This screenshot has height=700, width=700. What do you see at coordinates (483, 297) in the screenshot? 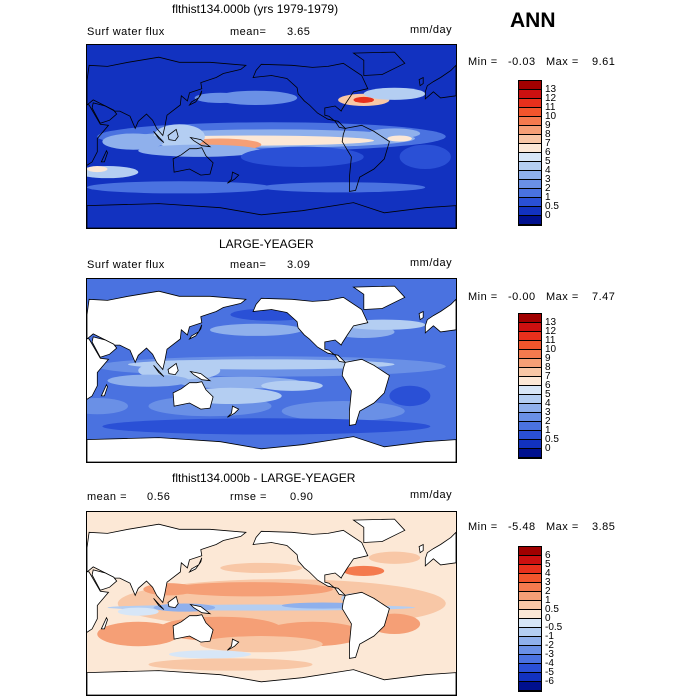
I see `min-label: Min =` at bounding box center [483, 297].